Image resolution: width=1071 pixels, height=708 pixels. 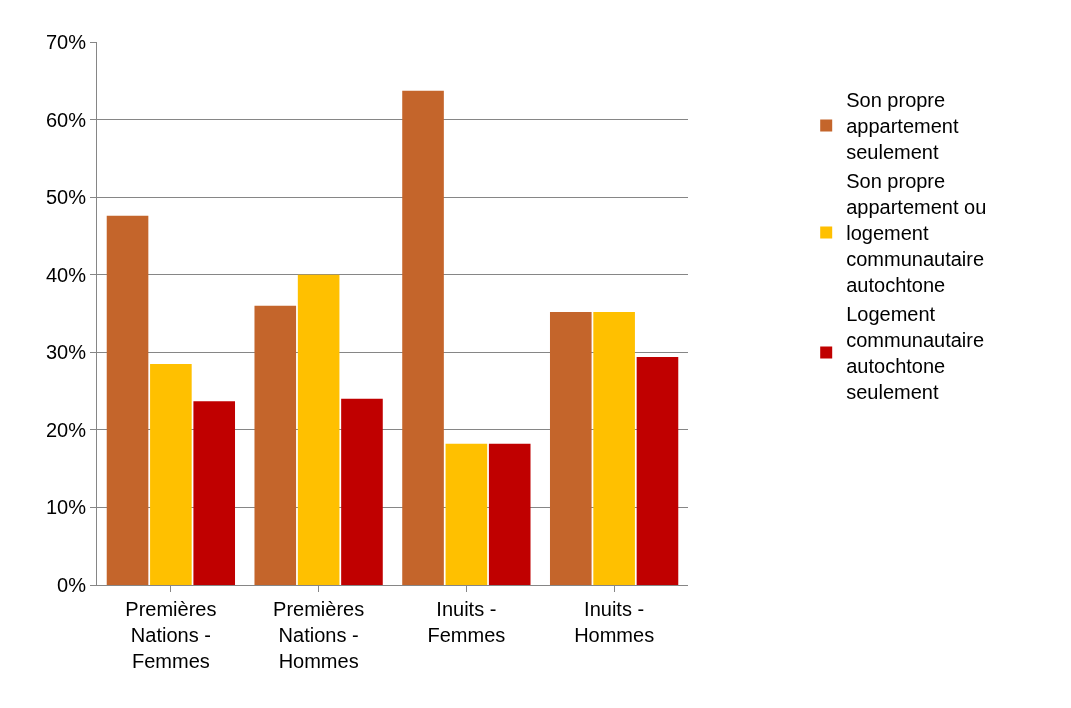 I want to click on y-tick-label: 10%, so click(x=66, y=507).